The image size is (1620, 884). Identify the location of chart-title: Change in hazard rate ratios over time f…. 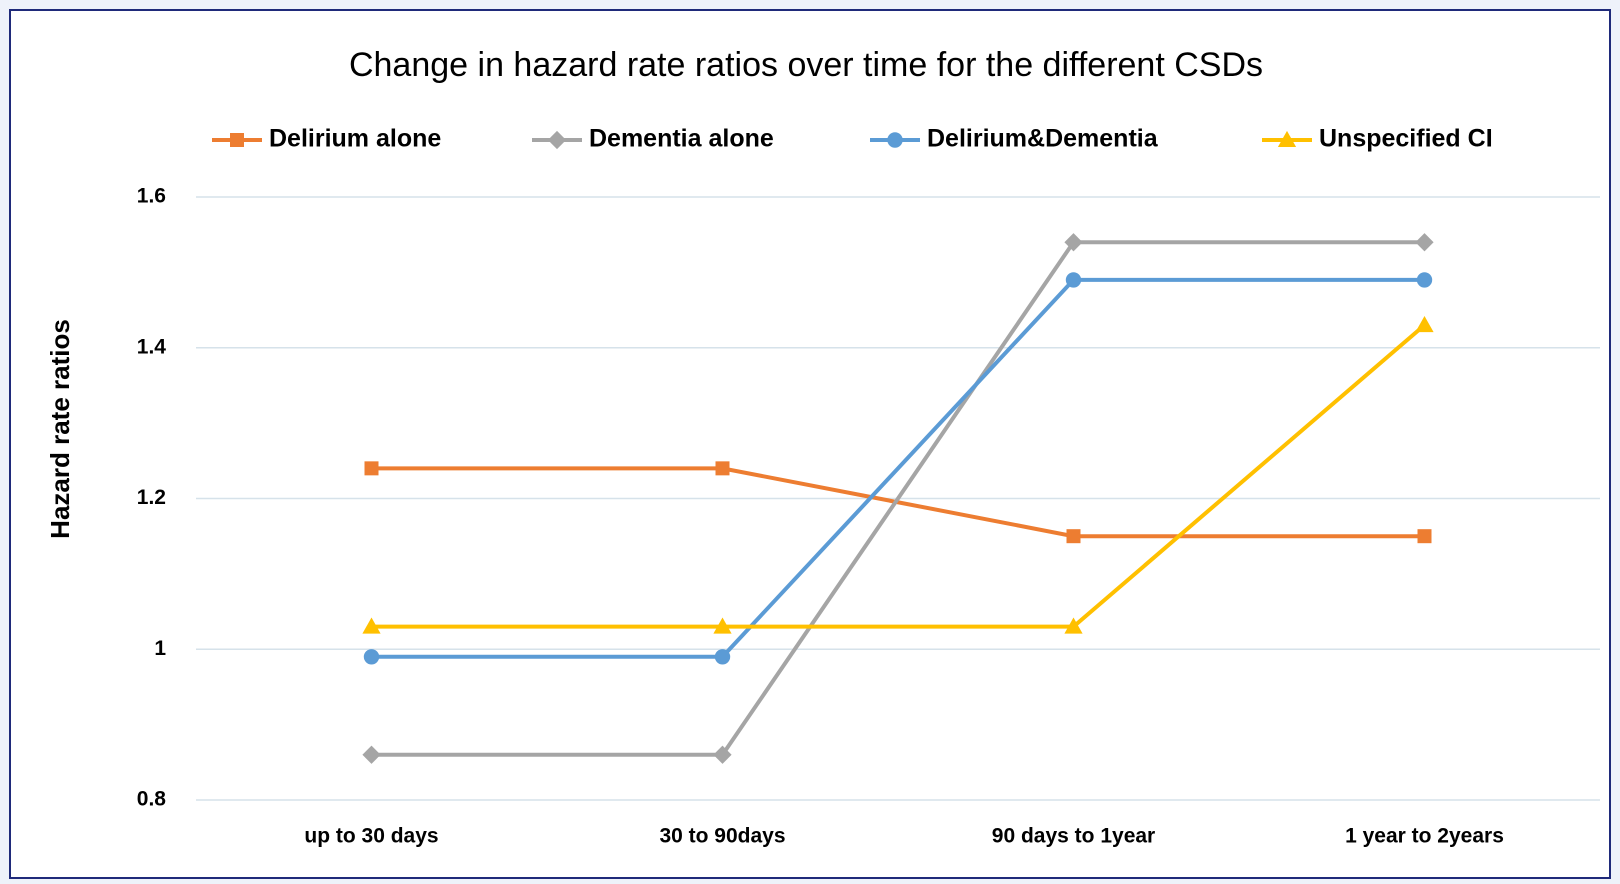
(806, 65).